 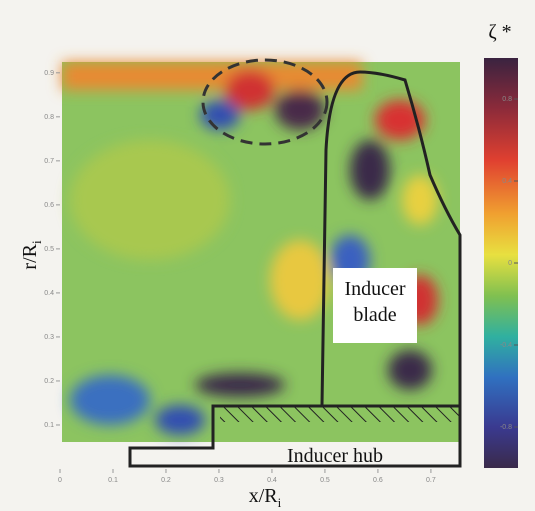 What do you see at coordinates (166, 480) in the screenshot?
I see `x-tick-label: 0.2` at bounding box center [166, 480].